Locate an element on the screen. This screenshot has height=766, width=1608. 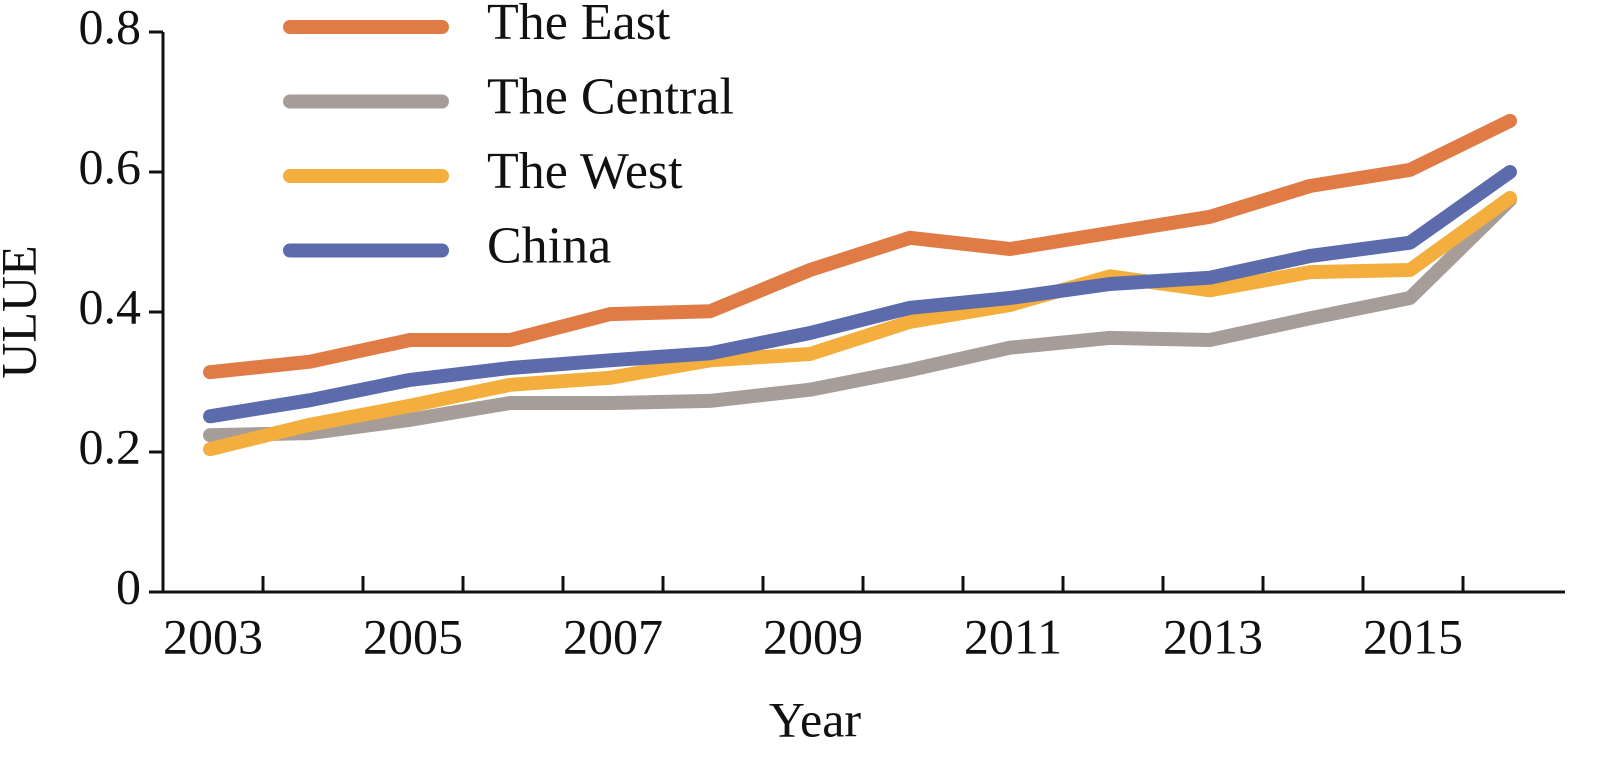
y-axis-title: ULUE is located at coordinates (23, 311).